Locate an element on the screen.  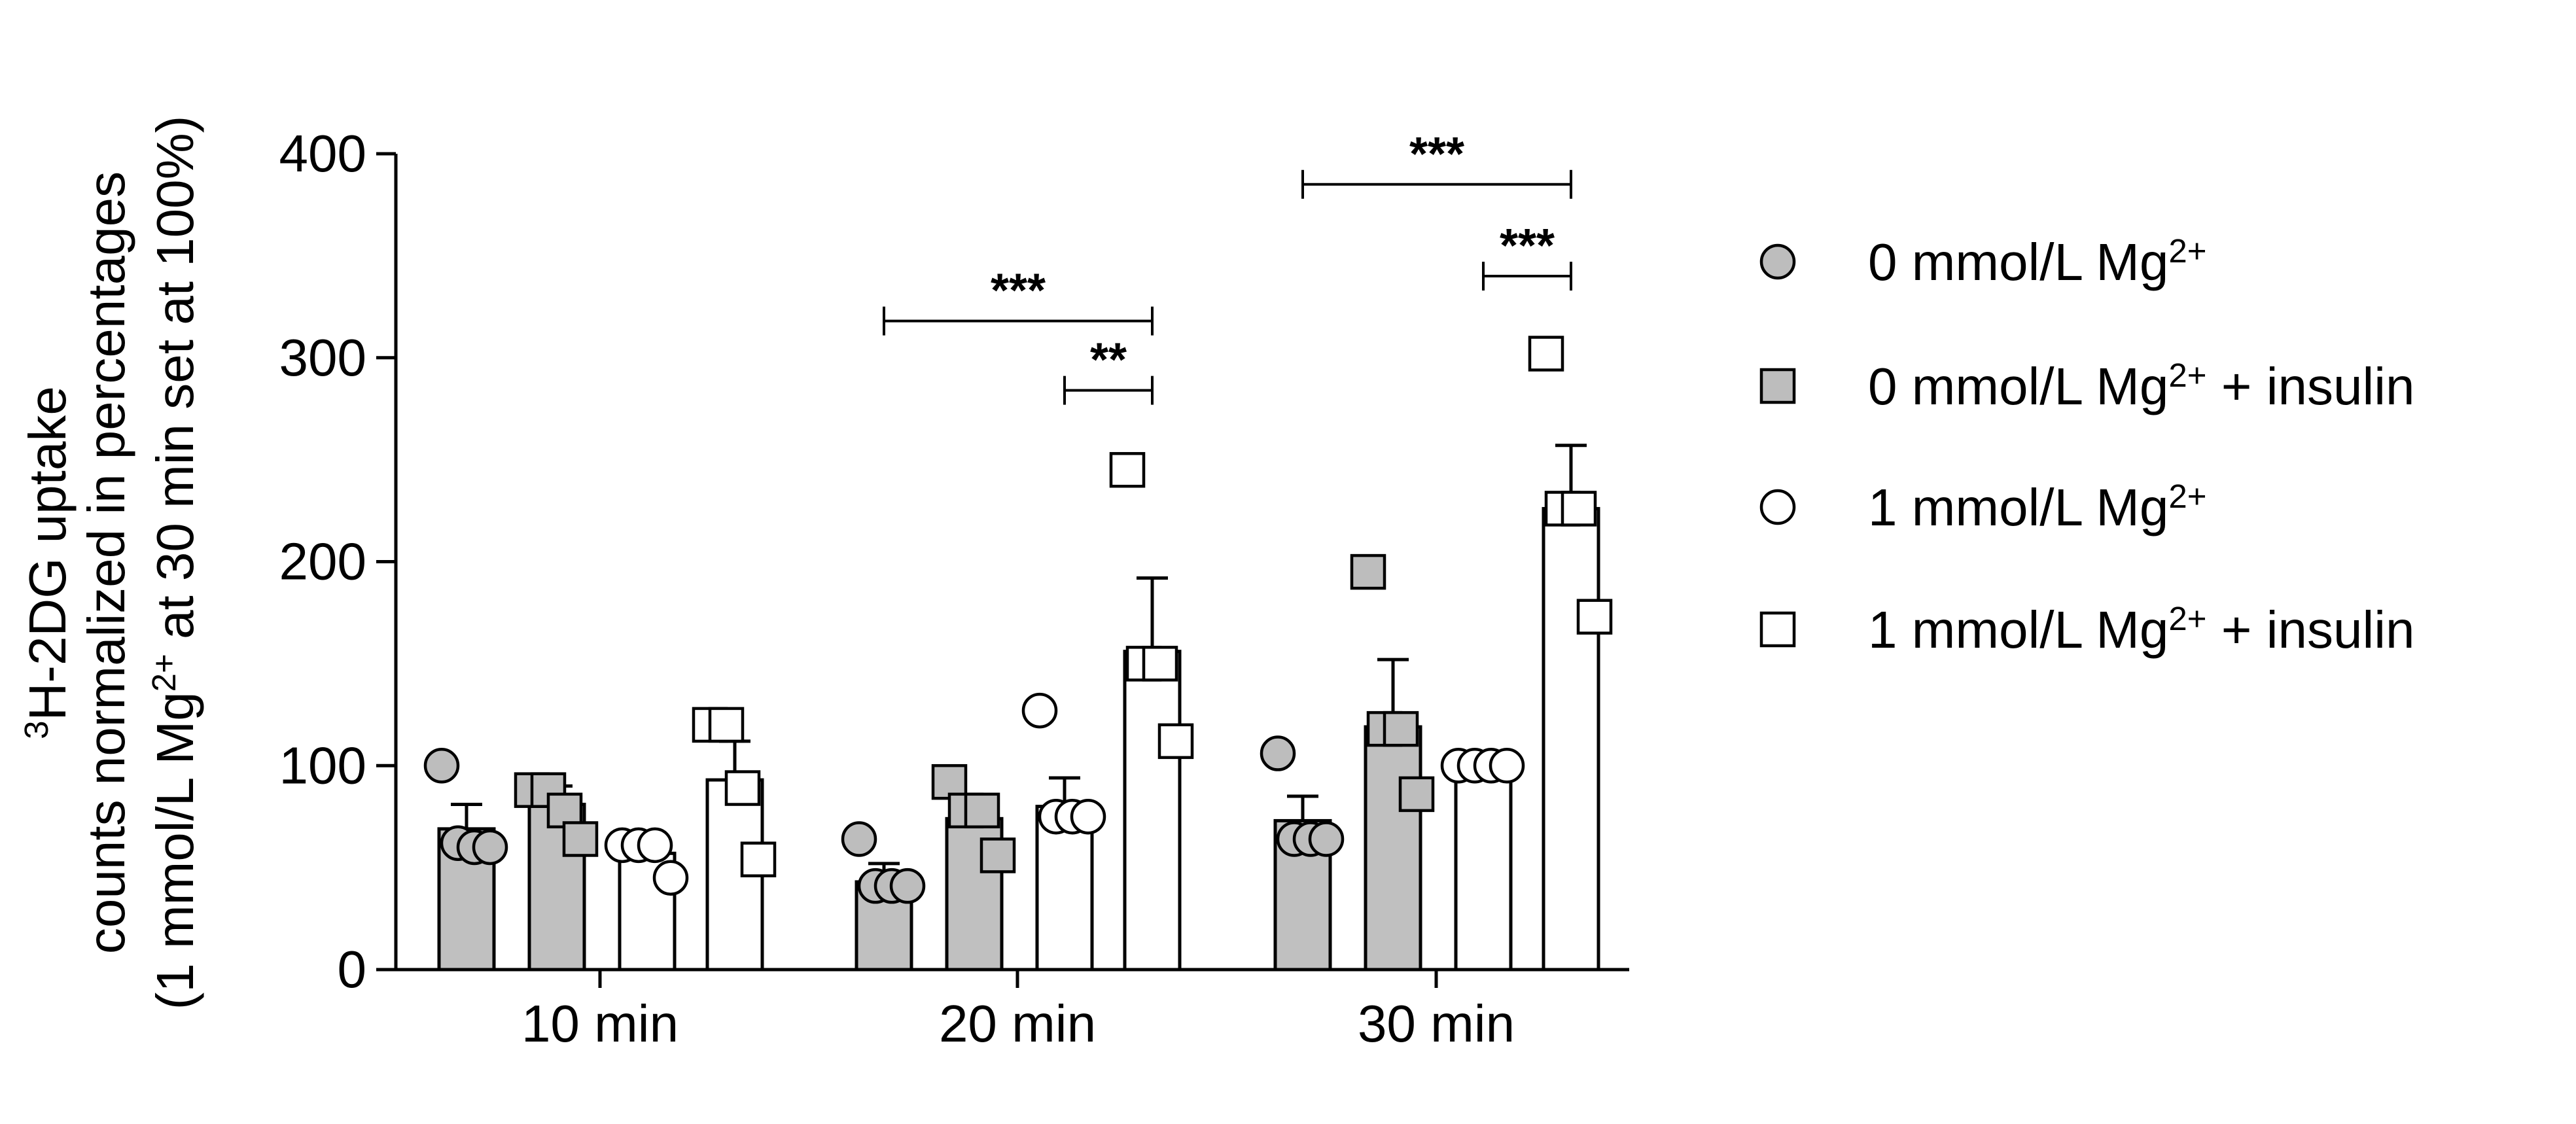
legend-label: 0 mmol/L Mg2+ + insulin is located at coordinates (2141, 386).